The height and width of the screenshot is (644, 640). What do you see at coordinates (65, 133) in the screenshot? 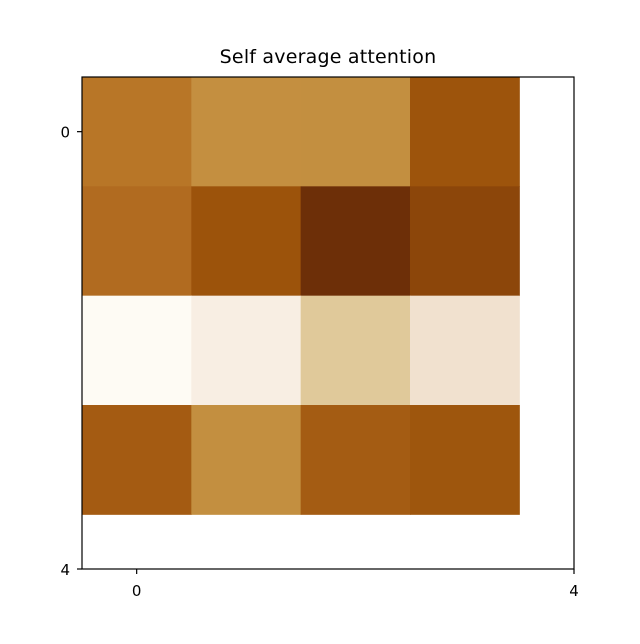
I see `y-tick-label-0: 0` at bounding box center [65, 133].